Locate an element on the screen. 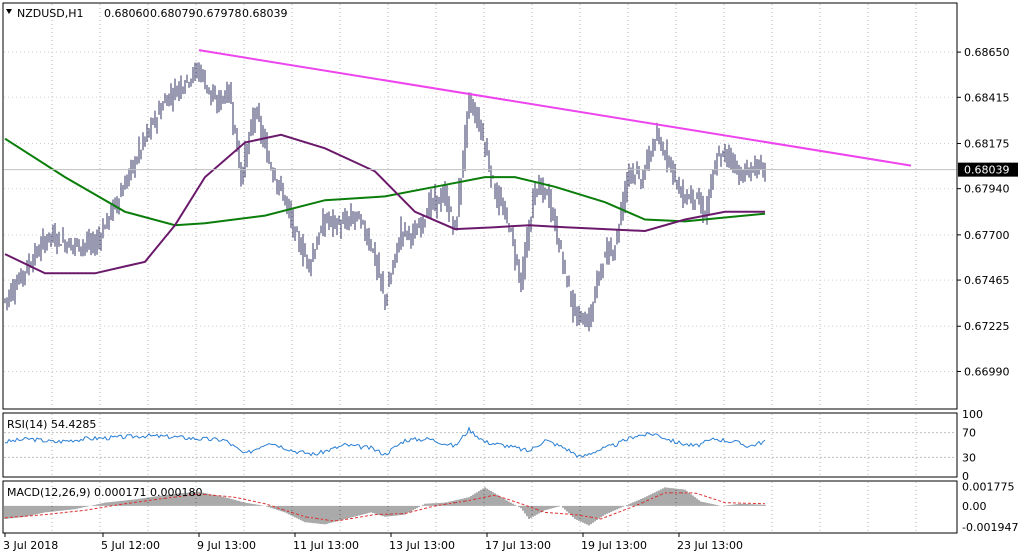 This screenshot has width=1020, height=556. macd-tick-label: -0.001947 is located at coordinates (990, 527).